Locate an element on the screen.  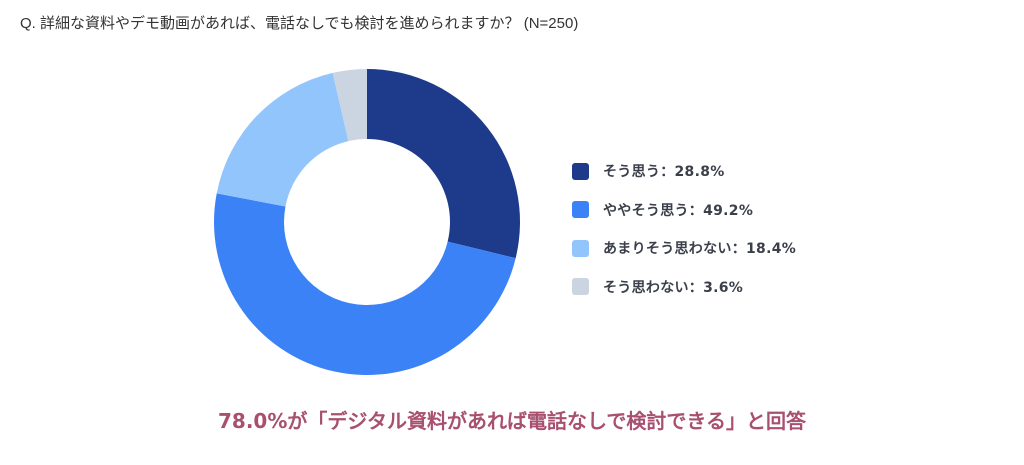
legend-label: ややそう思う：49.2% is located at coordinates (678, 210).